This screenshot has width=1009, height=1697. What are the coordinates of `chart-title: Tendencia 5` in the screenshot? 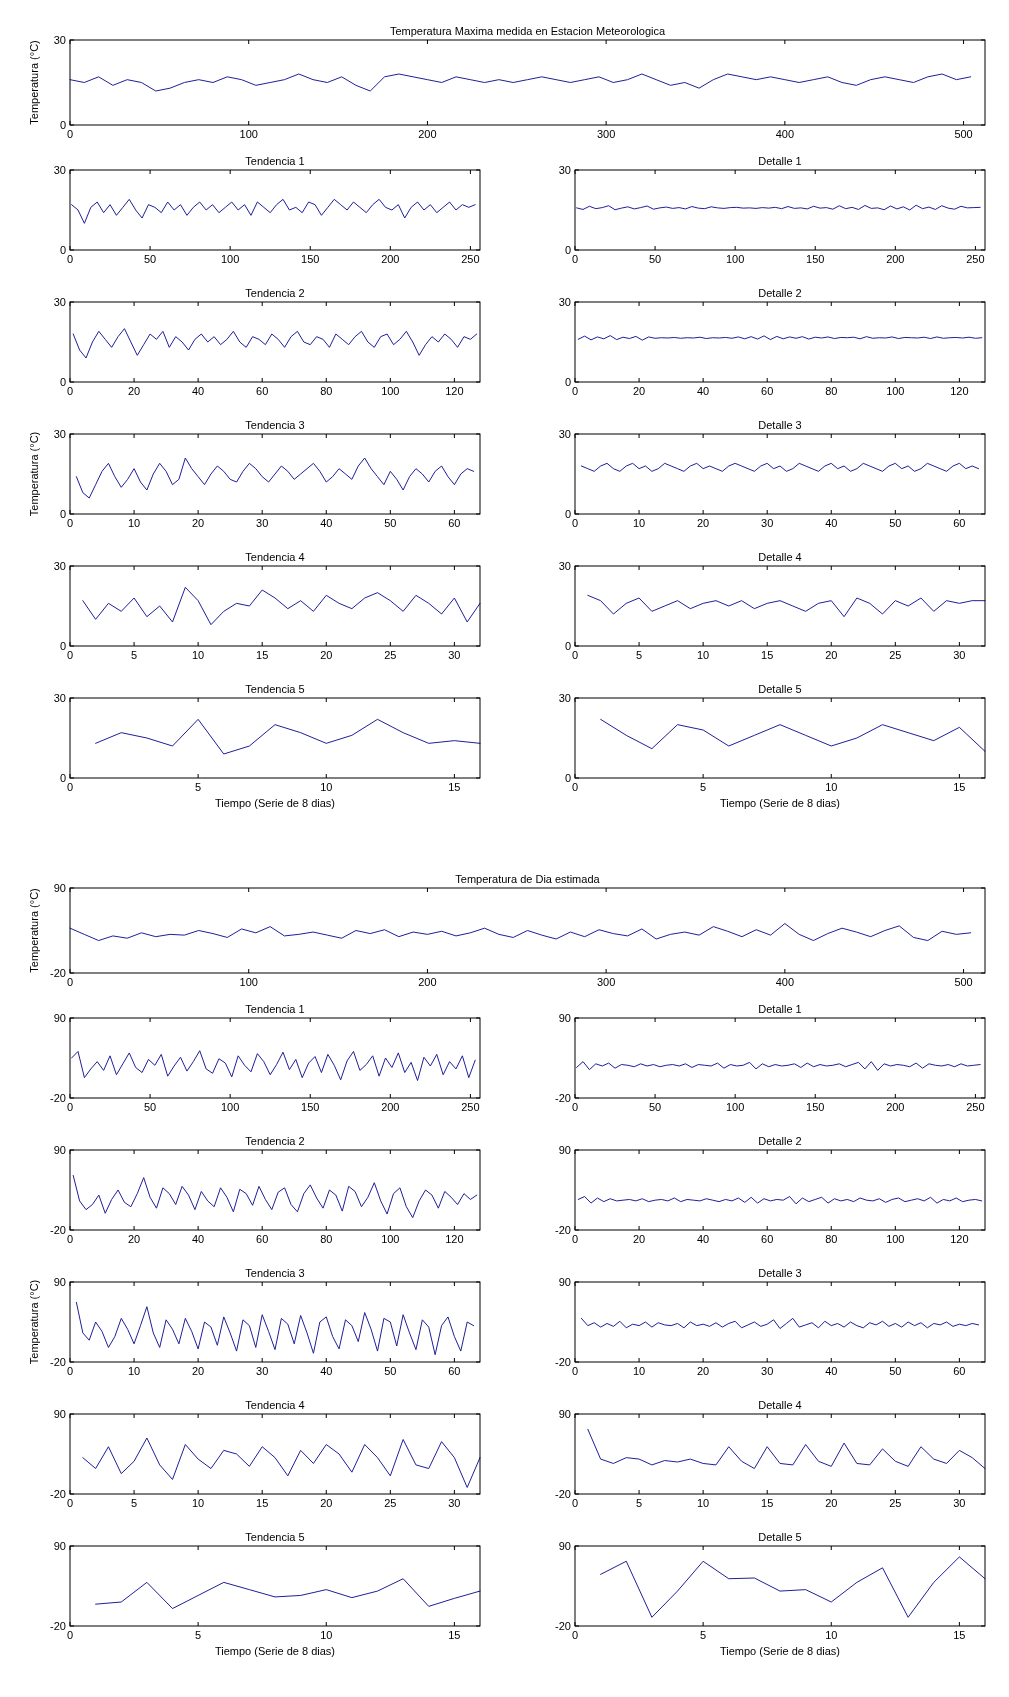 It's located at (275, 689).